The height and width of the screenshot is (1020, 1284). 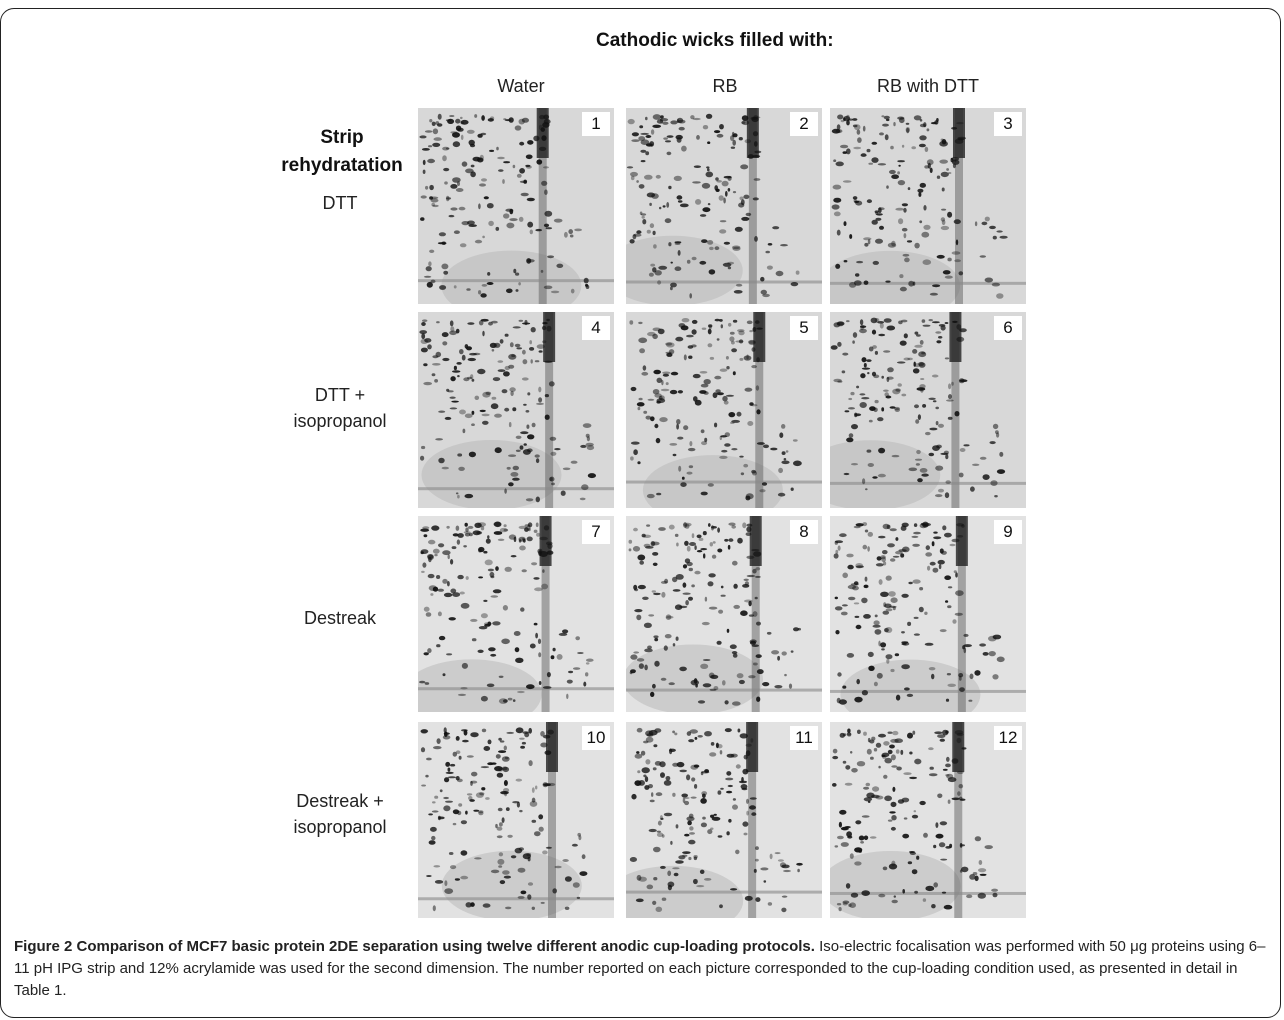 I want to click on column-header-water: Water, so click(x=521, y=86).